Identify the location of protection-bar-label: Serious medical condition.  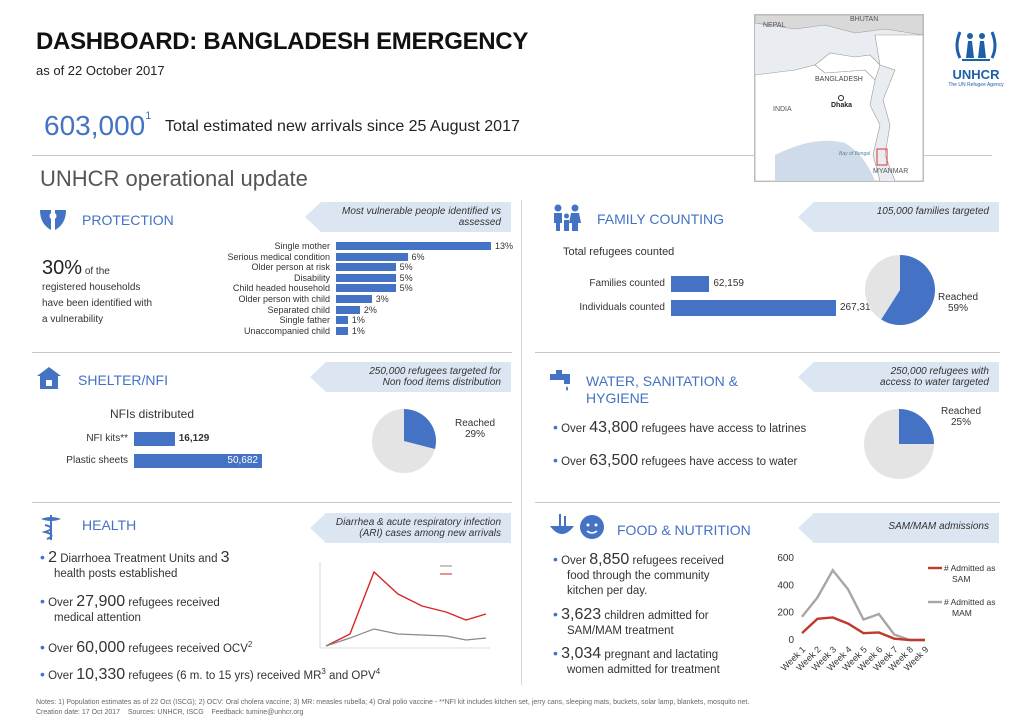
(278, 256).